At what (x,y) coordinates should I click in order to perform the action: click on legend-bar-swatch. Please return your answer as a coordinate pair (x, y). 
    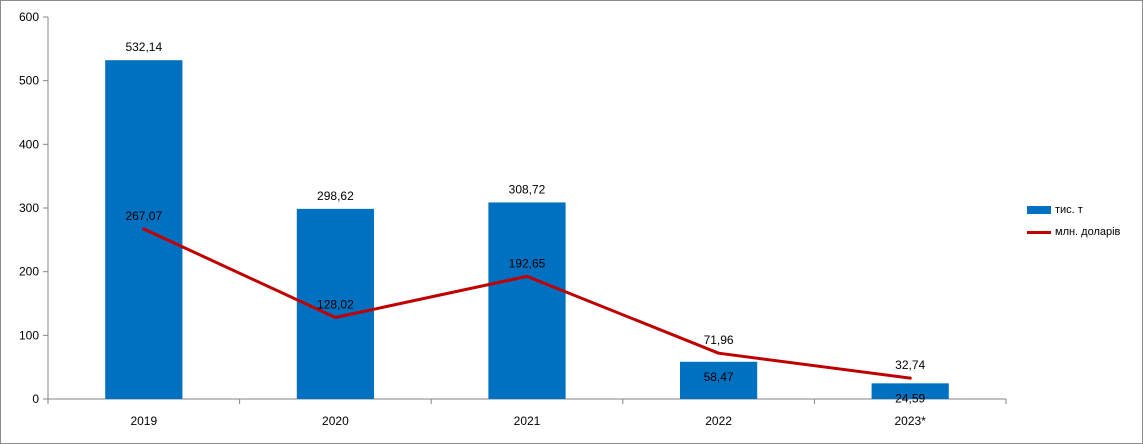
    Looking at the image, I should click on (1039, 210).